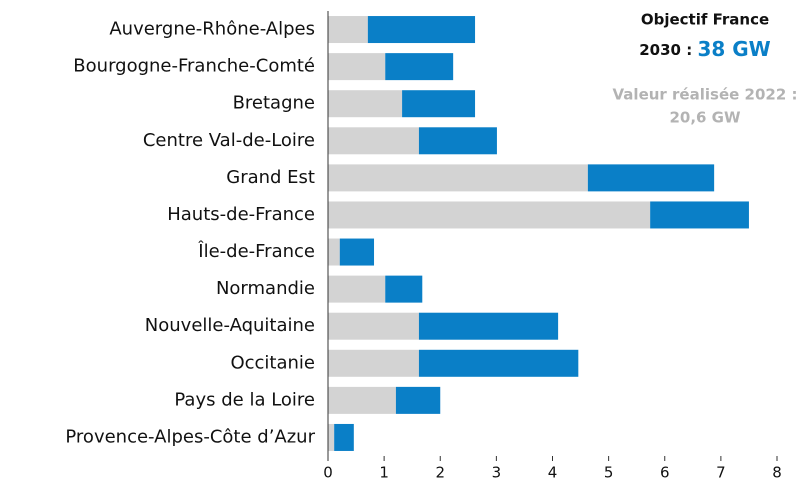 This screenshot has height=483, width=811. I want to click on category-label: Île-de-France, so click(256, 251).